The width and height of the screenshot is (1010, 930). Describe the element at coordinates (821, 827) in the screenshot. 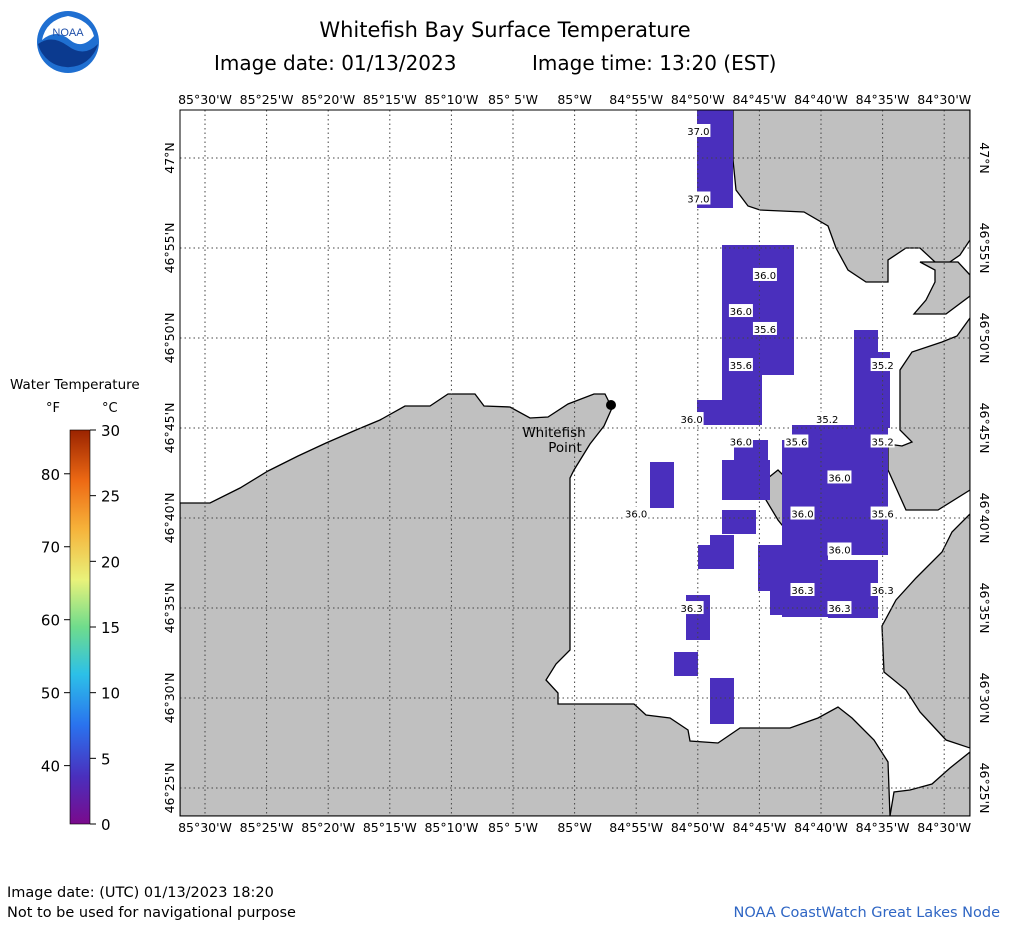

I see `lon-label-bottom: 84°40'W` at that location.